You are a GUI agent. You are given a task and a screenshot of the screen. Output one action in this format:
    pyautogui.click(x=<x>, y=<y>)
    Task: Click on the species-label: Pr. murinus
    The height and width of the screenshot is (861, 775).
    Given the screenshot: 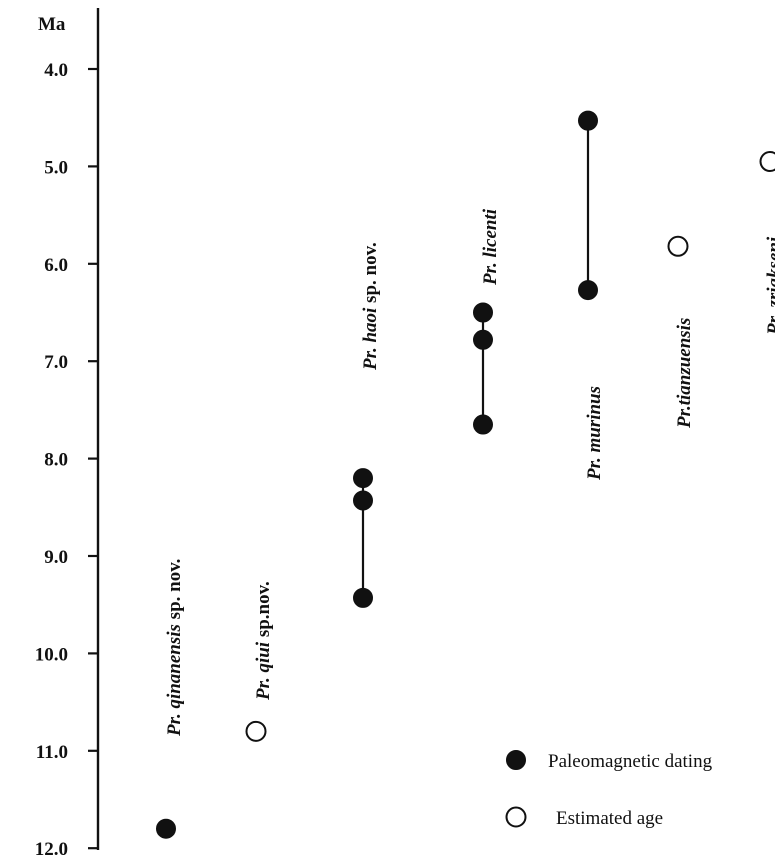 What is the action you would take?
    pyautogui.click(x=594, y=433)
    